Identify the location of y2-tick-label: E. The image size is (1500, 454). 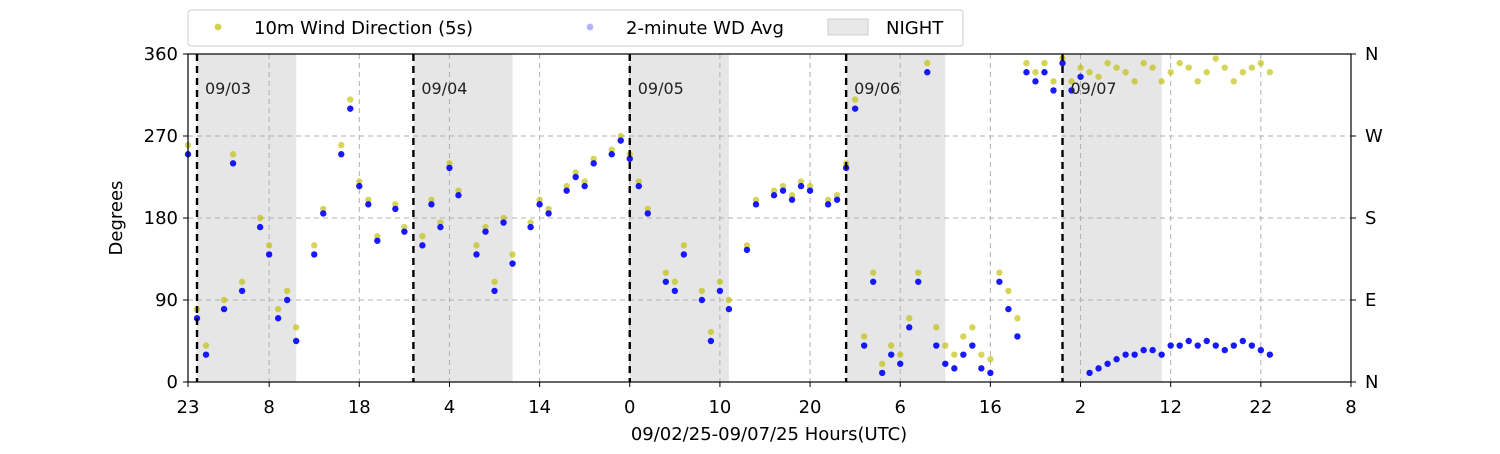
(1370, 300).